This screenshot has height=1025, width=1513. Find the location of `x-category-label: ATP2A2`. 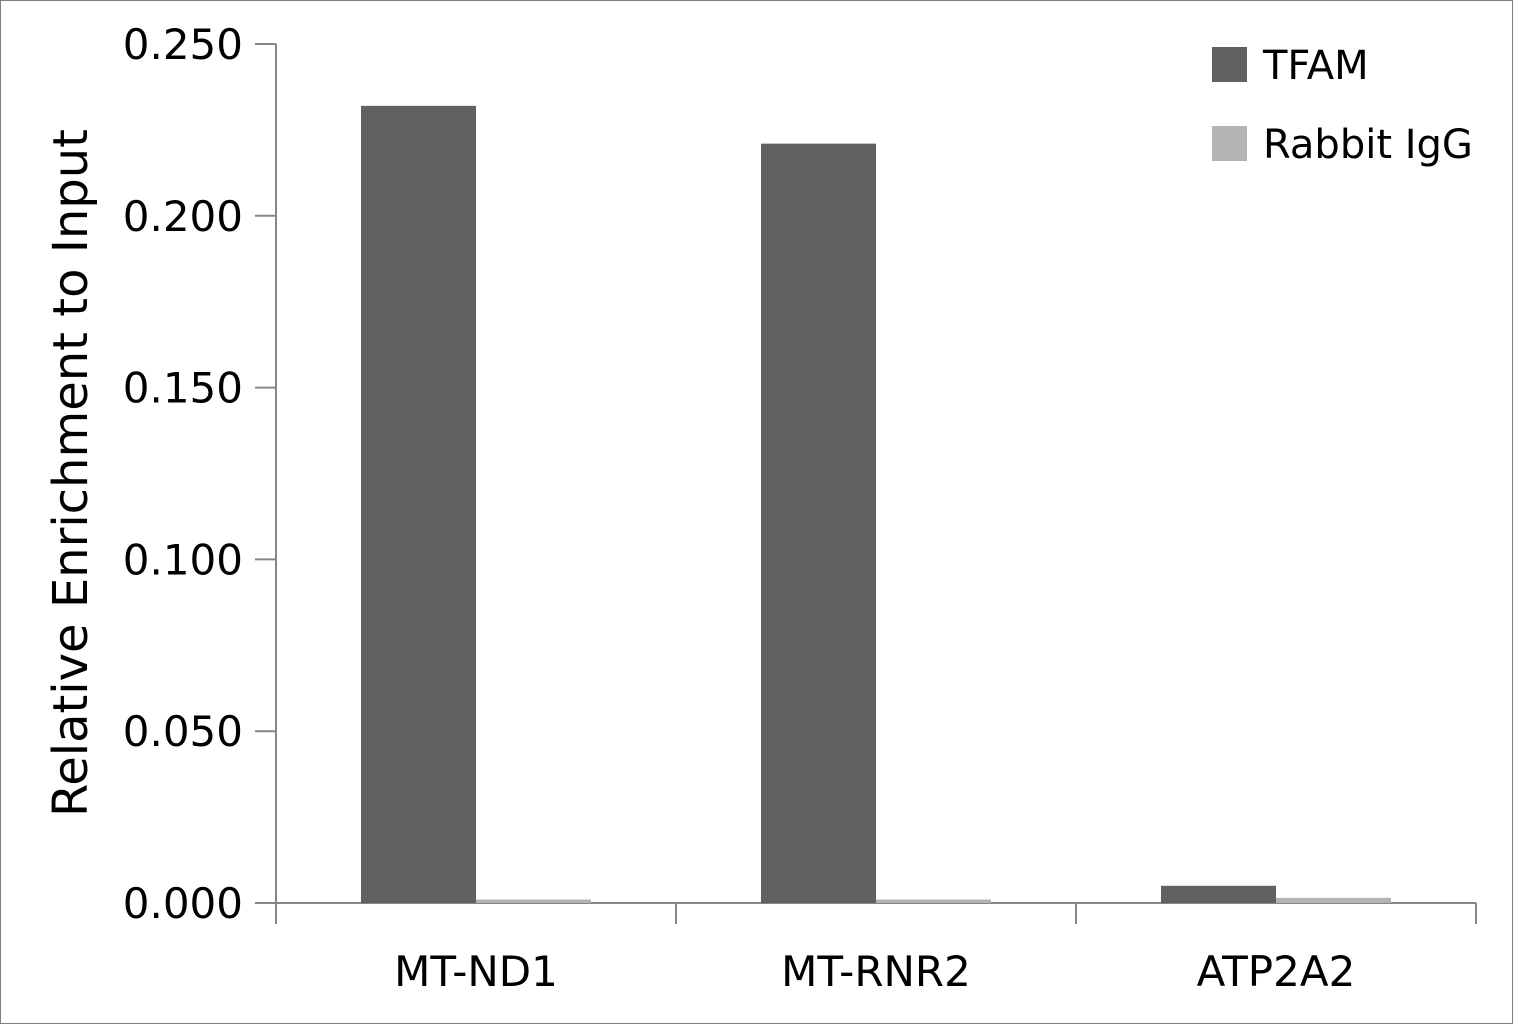

x-category-label: ATP2A2 is located at coordinates (1276, 971).